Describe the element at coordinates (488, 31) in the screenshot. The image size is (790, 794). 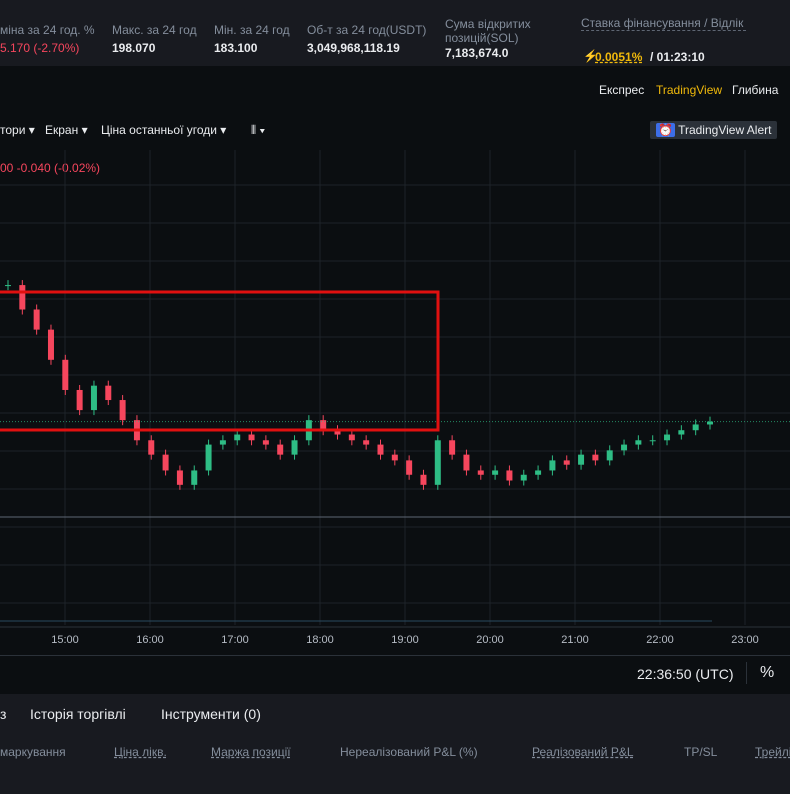
I see `stat-label: Сума відкритих позицій(SOL)` at that location.